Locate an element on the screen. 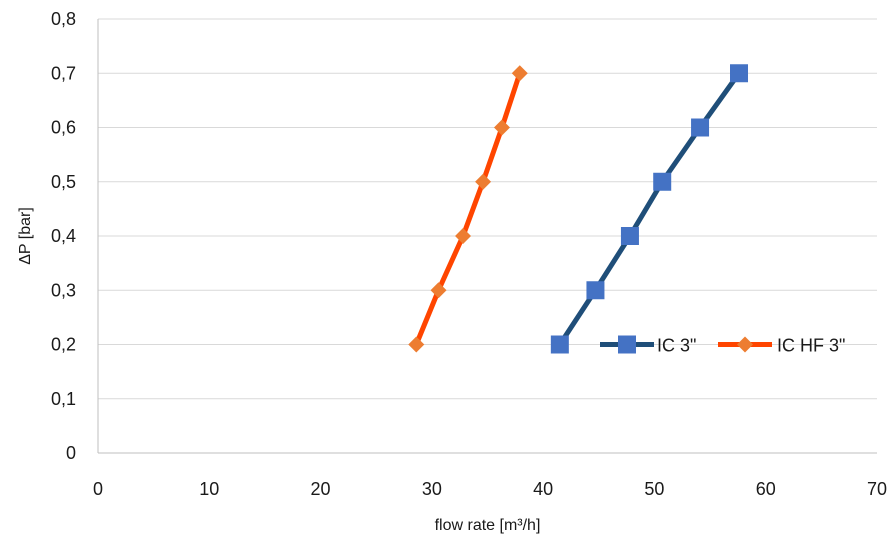  x-tick-label-6: 60 is located at coordinates (766, 489).